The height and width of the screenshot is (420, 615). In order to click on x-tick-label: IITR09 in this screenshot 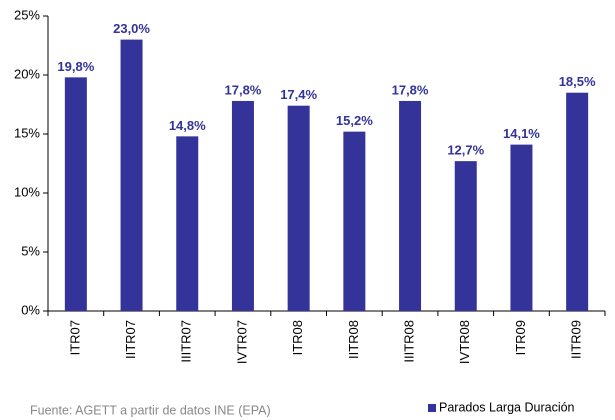, I will do `click(576, 339)`.